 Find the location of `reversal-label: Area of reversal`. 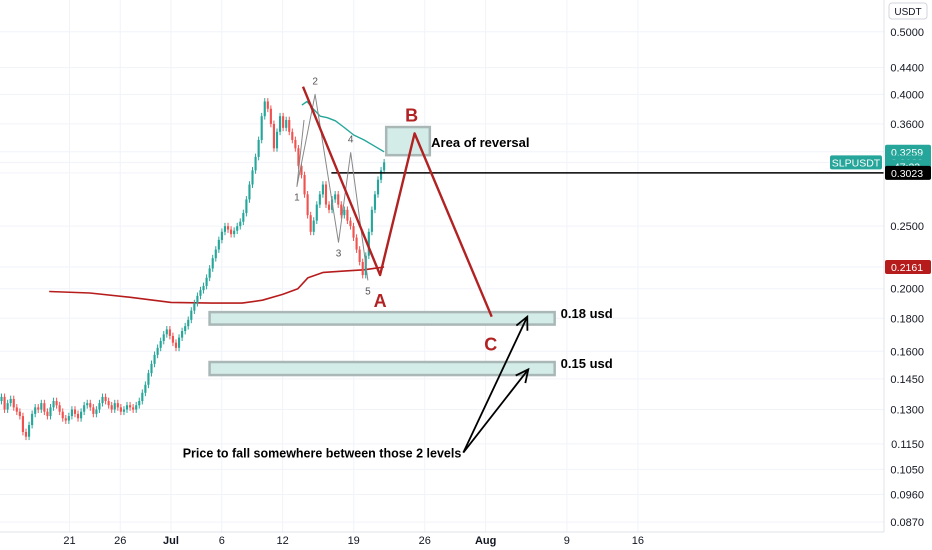

reversal-label: Area of reversal is located at coordinates (480, 142).